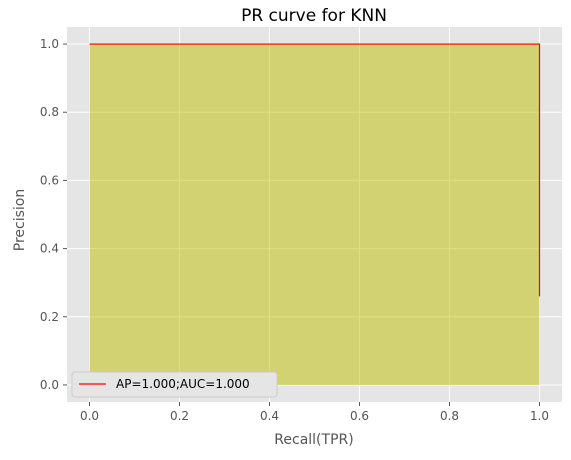 Image resolution: width=571 pixels, height=460 pixels. I want to click on y-tick-label: 1.0, so click(49, 44).